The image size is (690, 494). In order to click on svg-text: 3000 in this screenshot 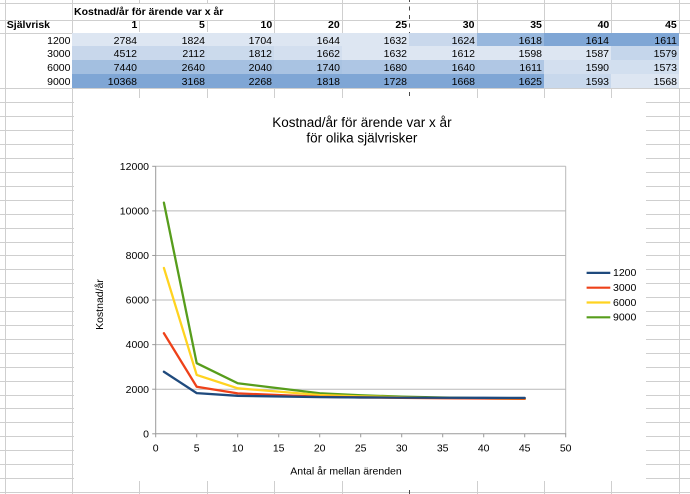, I will do `click(625, 288)`.